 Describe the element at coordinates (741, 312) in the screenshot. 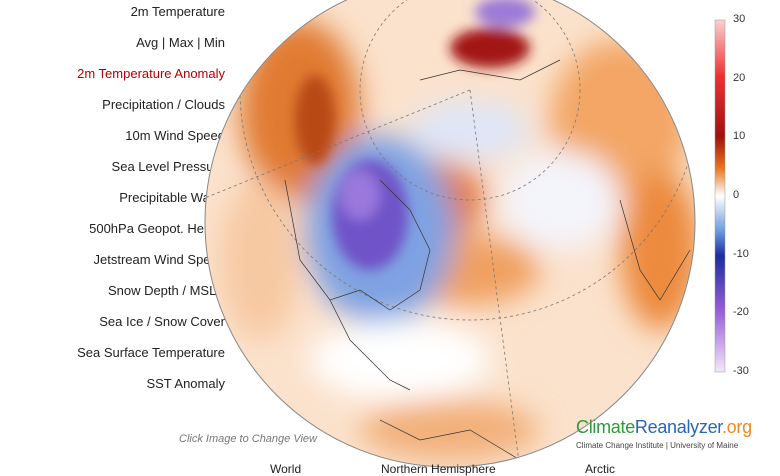

I see `colorbar-tick-label: -20` at that location.